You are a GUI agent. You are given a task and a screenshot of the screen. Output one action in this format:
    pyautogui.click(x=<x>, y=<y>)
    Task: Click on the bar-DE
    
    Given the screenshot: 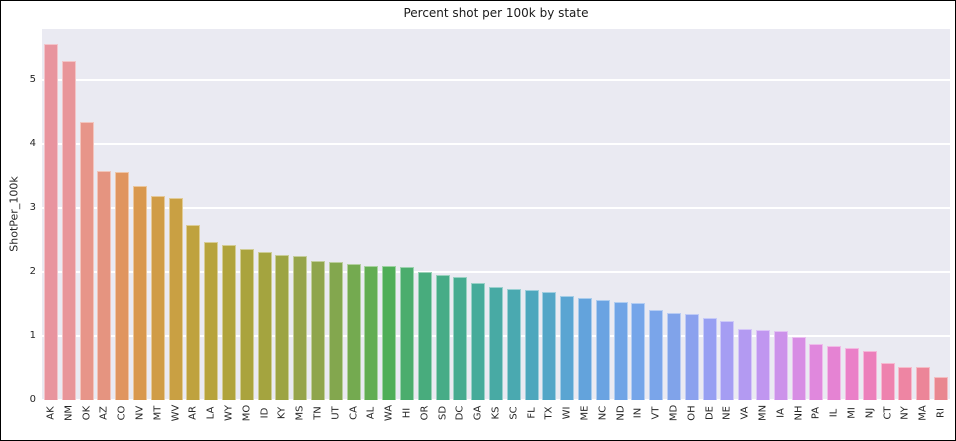 What is the action you would take?
    pyautogui.click(x=709, y=358)
    